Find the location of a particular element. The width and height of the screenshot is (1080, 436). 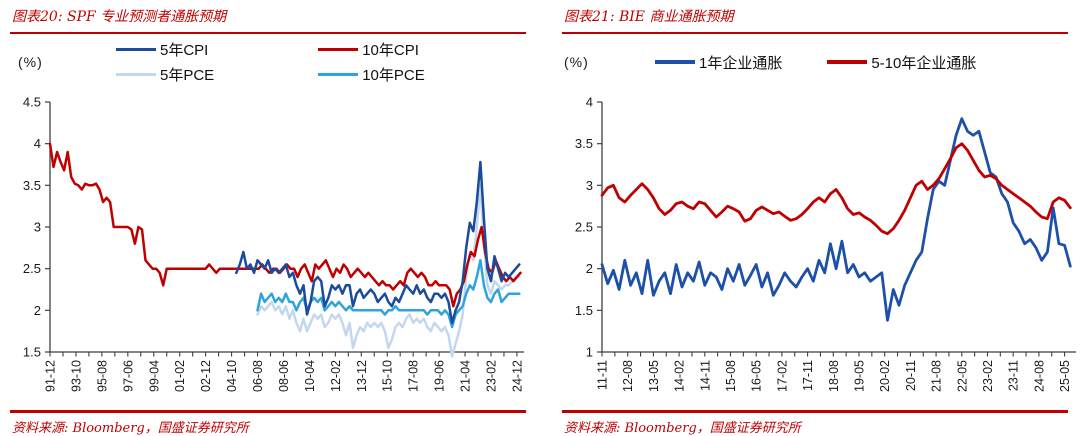

x-tick-label: 12-02 is located at coordinates (336, 376).